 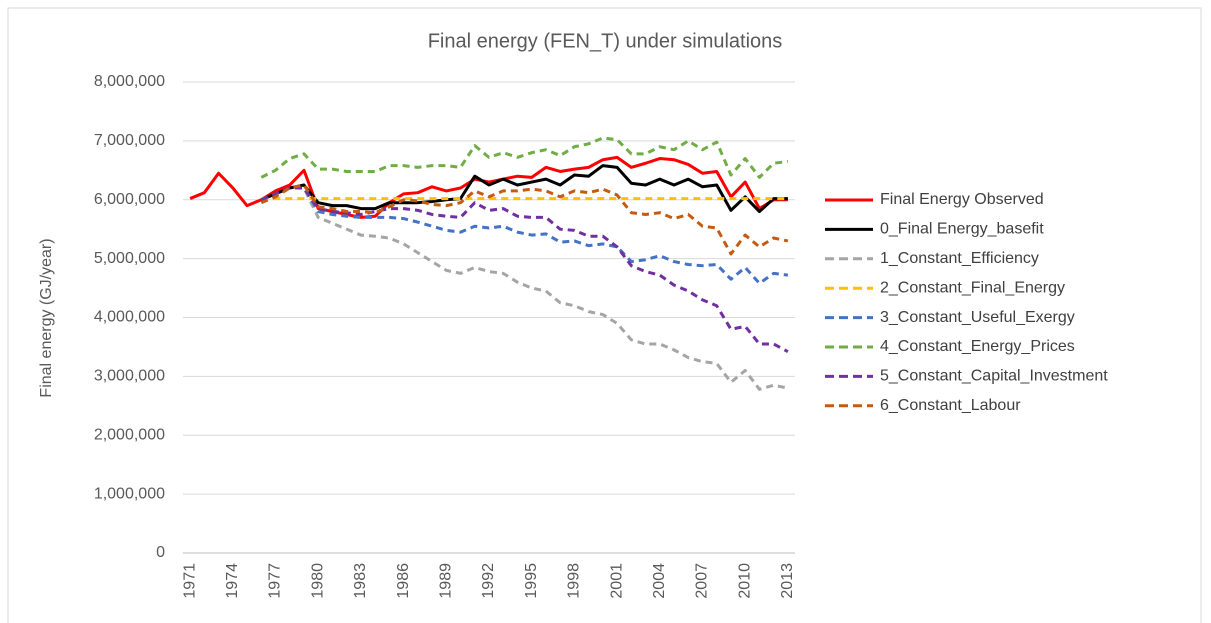 I want to click on legend-label: 1_Constant_Efficiency, so click(x=959, y=258).